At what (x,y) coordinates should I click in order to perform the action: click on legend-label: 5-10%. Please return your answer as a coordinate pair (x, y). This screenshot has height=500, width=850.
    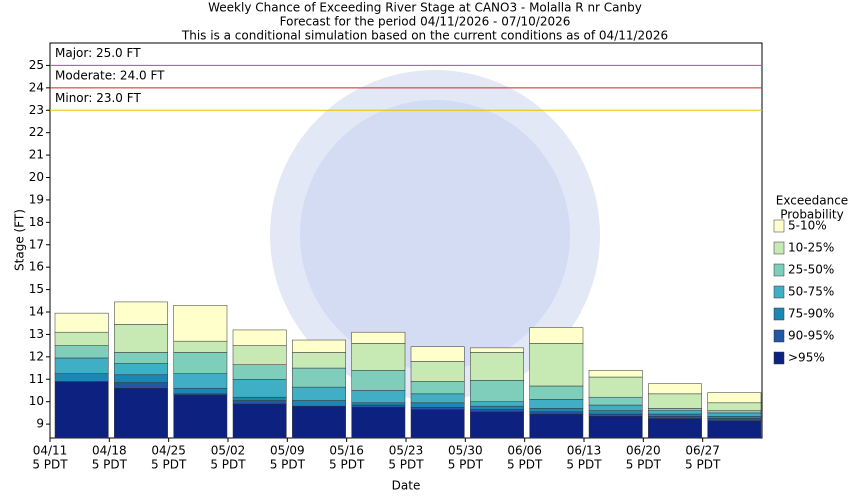
    Looking at the image, I should click on (807, 226).